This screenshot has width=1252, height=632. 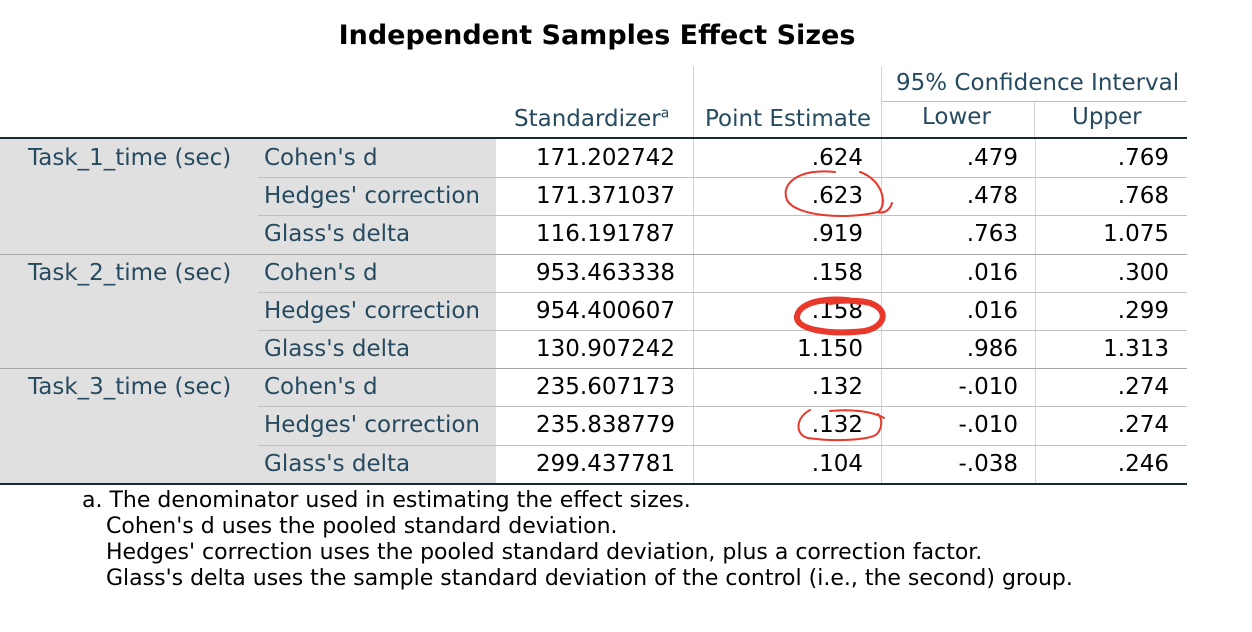 I want to click on standardizer-value: 171.202742, so click(x=605, y=158).